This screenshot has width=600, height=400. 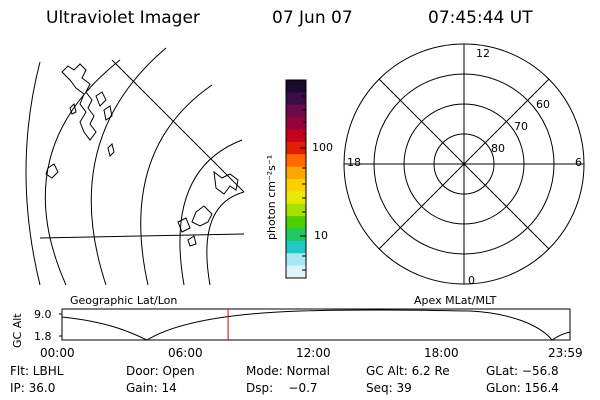 I want to click on mlt-label-0: 0, so click(x=471, y=280).